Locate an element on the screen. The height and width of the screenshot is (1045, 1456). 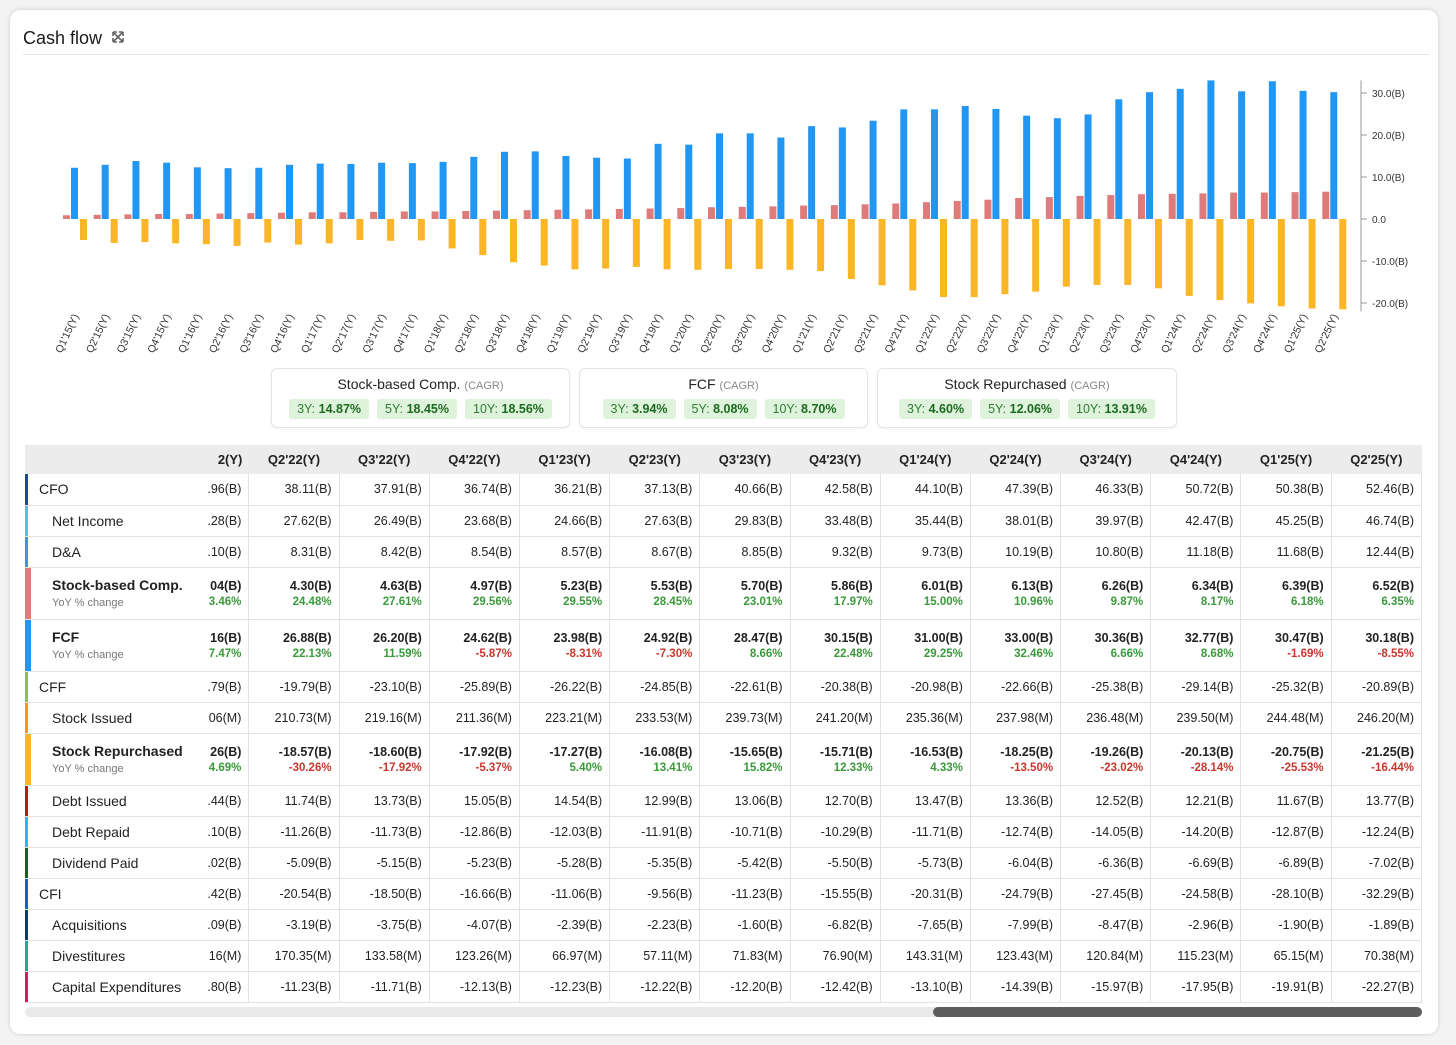
expand-arrows-icon is located at coordinates (118, 37).